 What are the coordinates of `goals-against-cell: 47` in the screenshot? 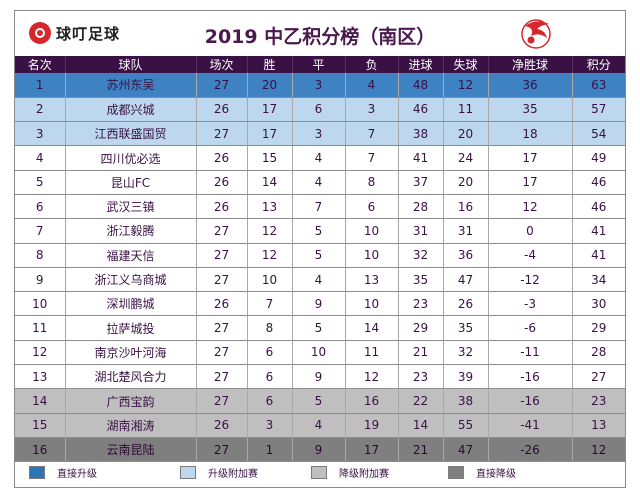 It's located at (466, 450).